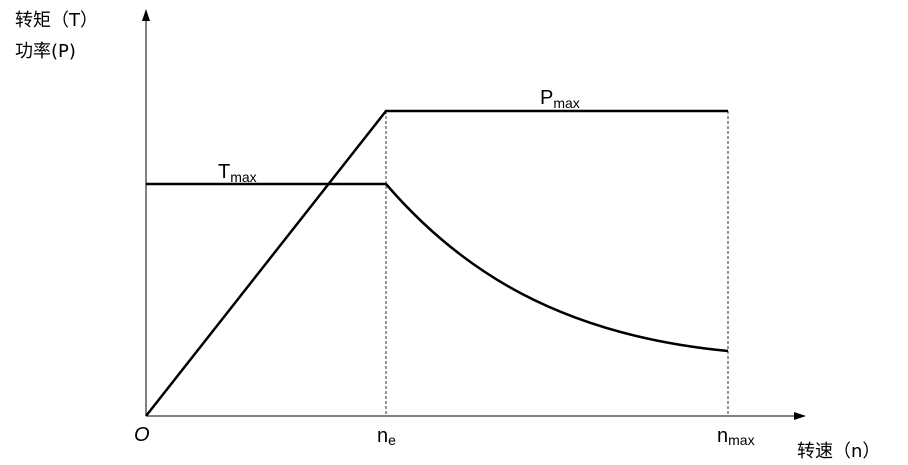  I want to click on nmax-label: nmax, so click(736, 436).